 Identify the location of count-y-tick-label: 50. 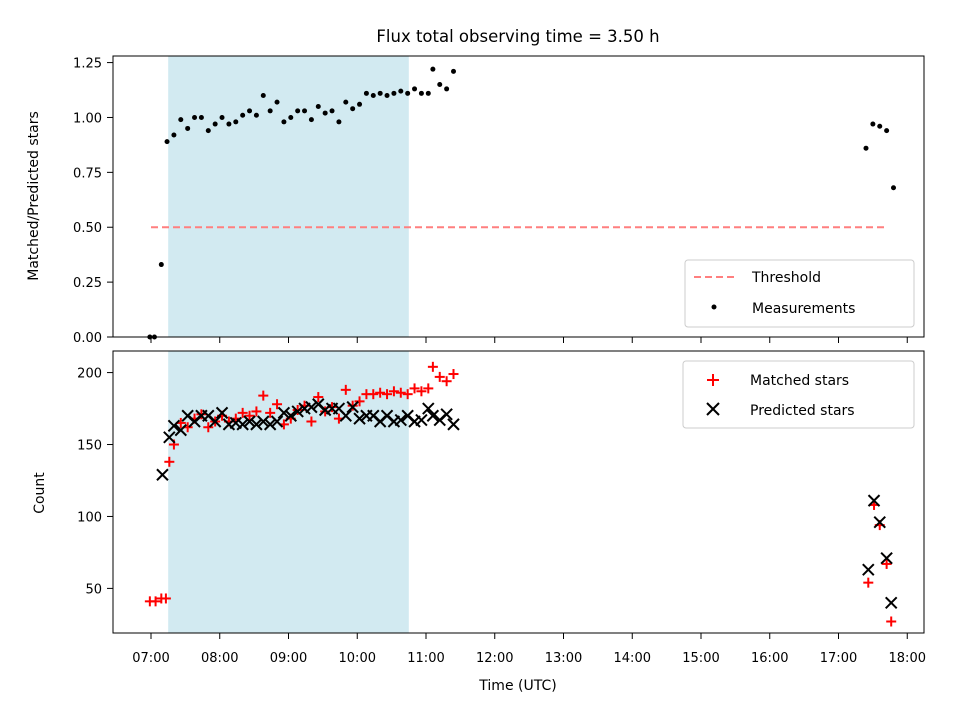
(93, 589).